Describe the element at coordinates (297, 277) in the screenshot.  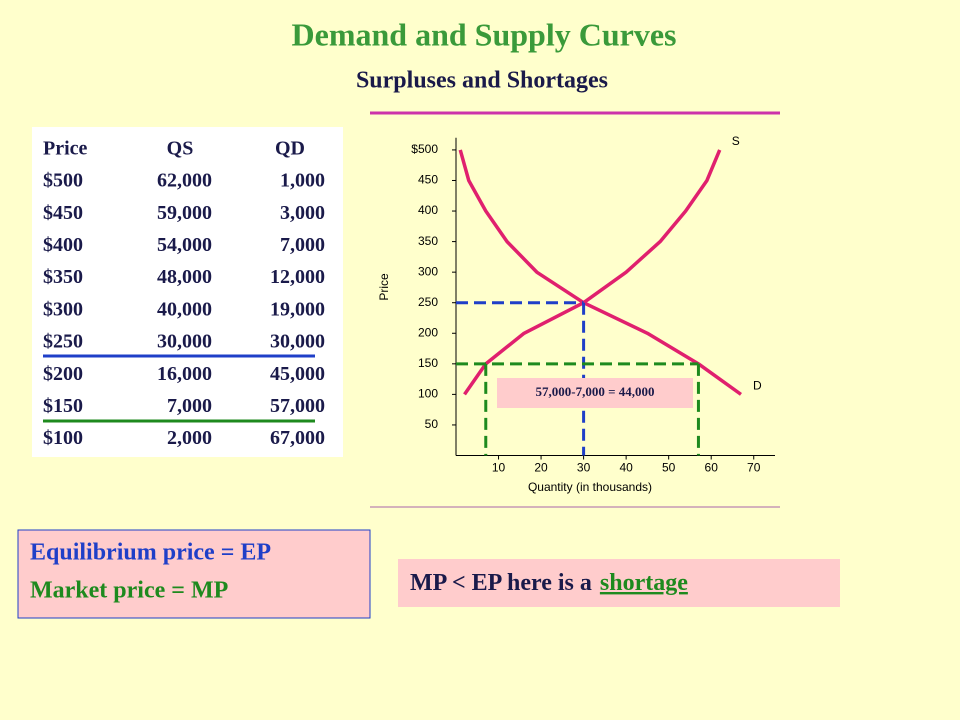
I see `table-cell: 12,000` at that location.